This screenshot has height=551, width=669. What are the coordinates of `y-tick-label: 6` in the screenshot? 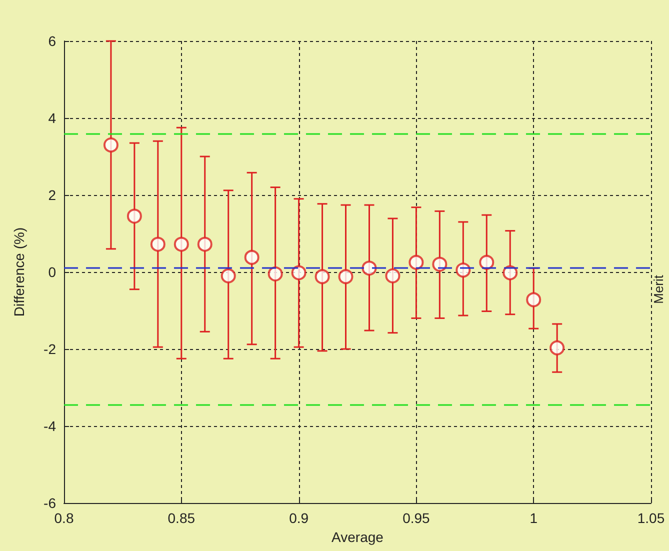 It's located at (52, 41).